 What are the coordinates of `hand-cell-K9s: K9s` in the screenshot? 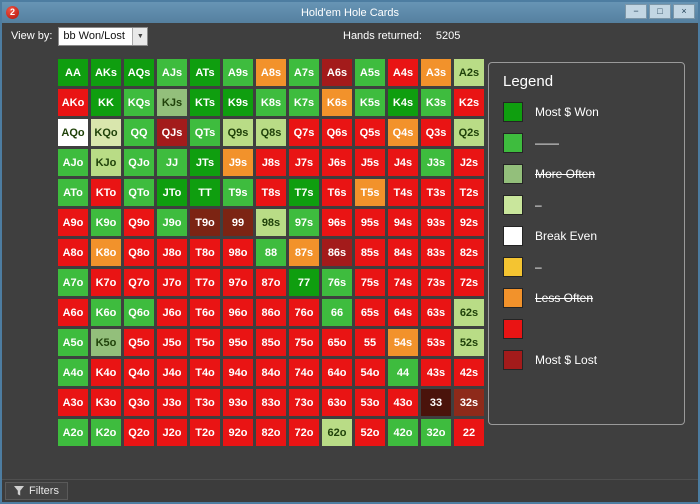 It's located at (238, 102).